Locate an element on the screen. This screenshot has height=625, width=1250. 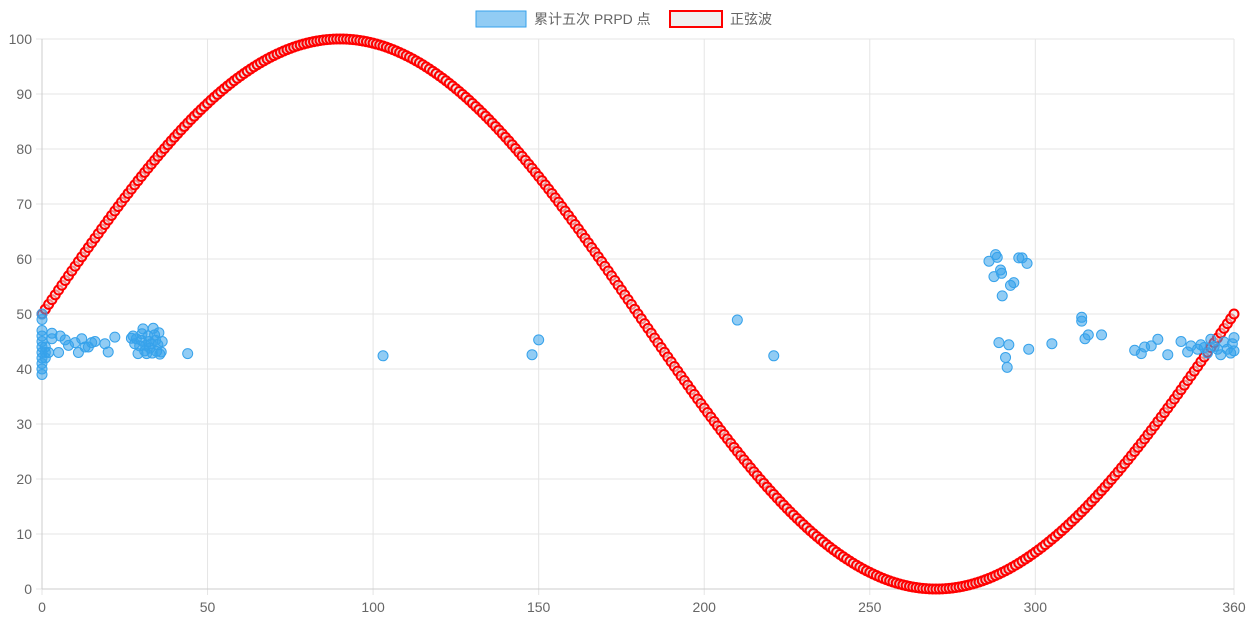
y-tick-label: 10 is located at coordinates (24, 534).